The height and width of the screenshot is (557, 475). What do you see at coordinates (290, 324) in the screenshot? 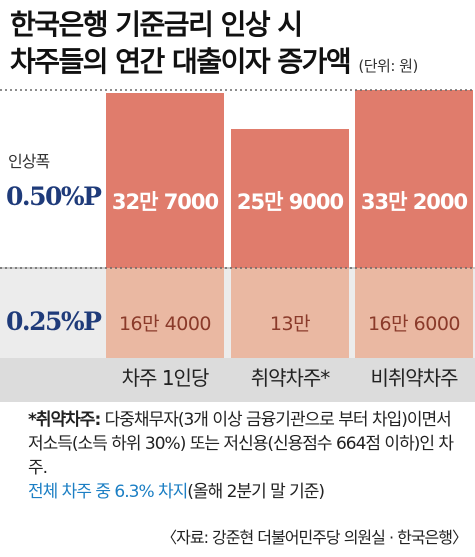
I see `value-label-025: 13만` at bounding box center [290, 324].